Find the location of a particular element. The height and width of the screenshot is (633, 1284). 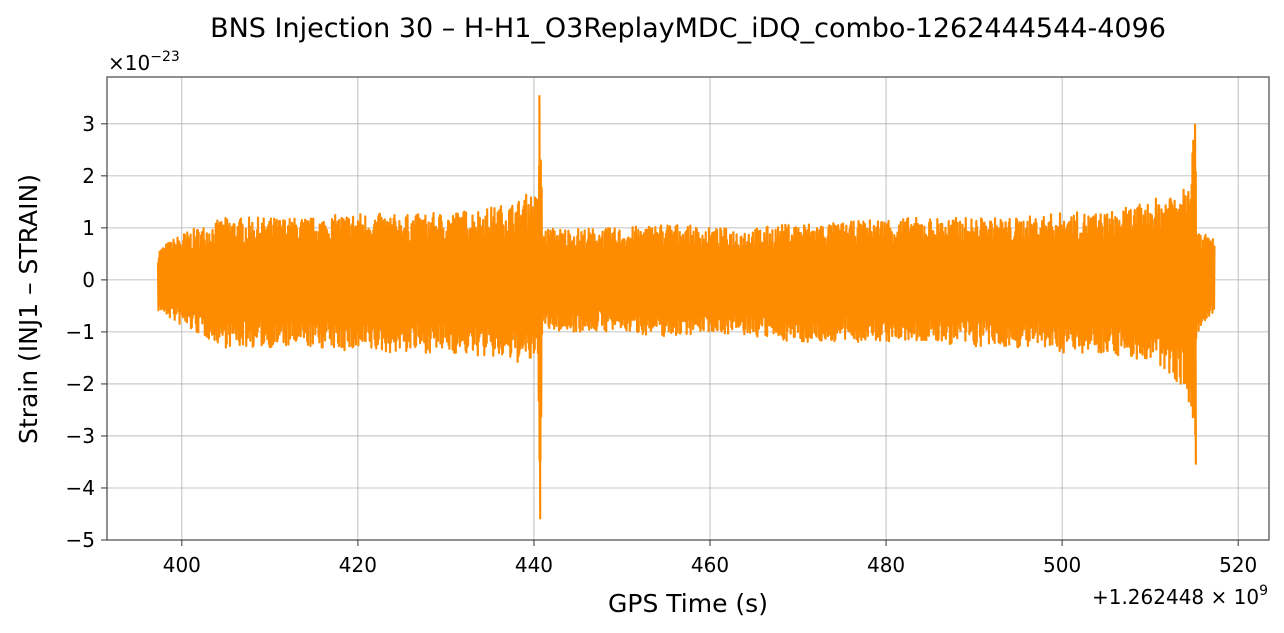

y-tick-label: 3 is located at coordinates (88, 124).